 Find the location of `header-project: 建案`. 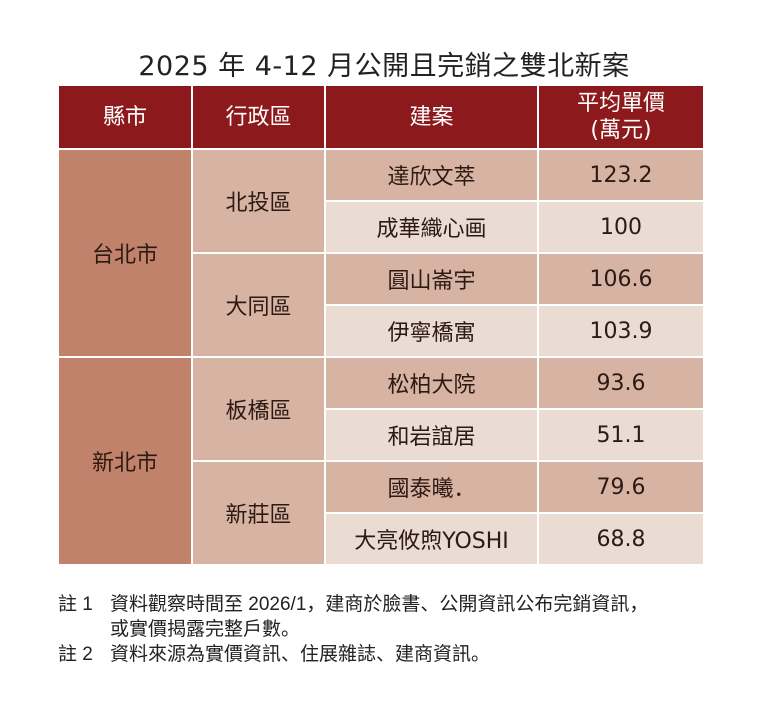

header-project: 建案 is located at coordinates (431, 117).